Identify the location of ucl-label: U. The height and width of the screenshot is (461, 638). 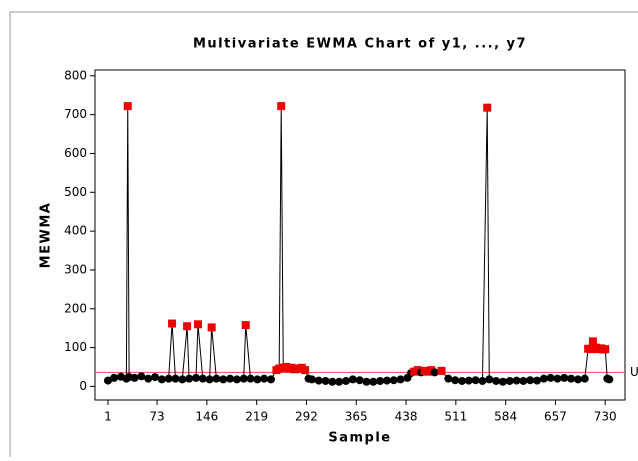
(634, 372).